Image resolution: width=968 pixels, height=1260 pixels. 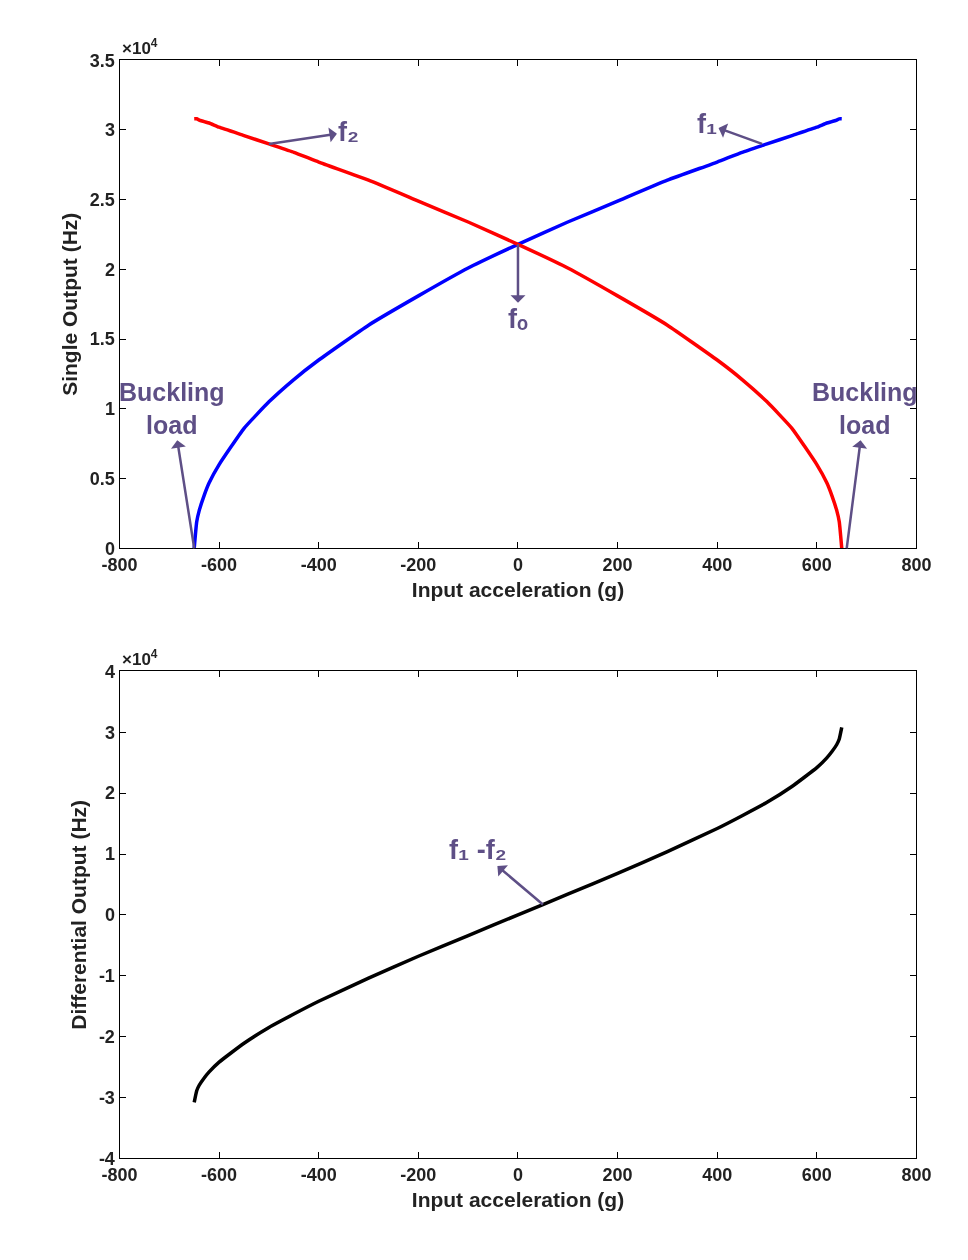 What do you see at coordinates (106, 1097) in the screenshot?
I see `y-tick-label: -3` at bounding box center [106, 1097].